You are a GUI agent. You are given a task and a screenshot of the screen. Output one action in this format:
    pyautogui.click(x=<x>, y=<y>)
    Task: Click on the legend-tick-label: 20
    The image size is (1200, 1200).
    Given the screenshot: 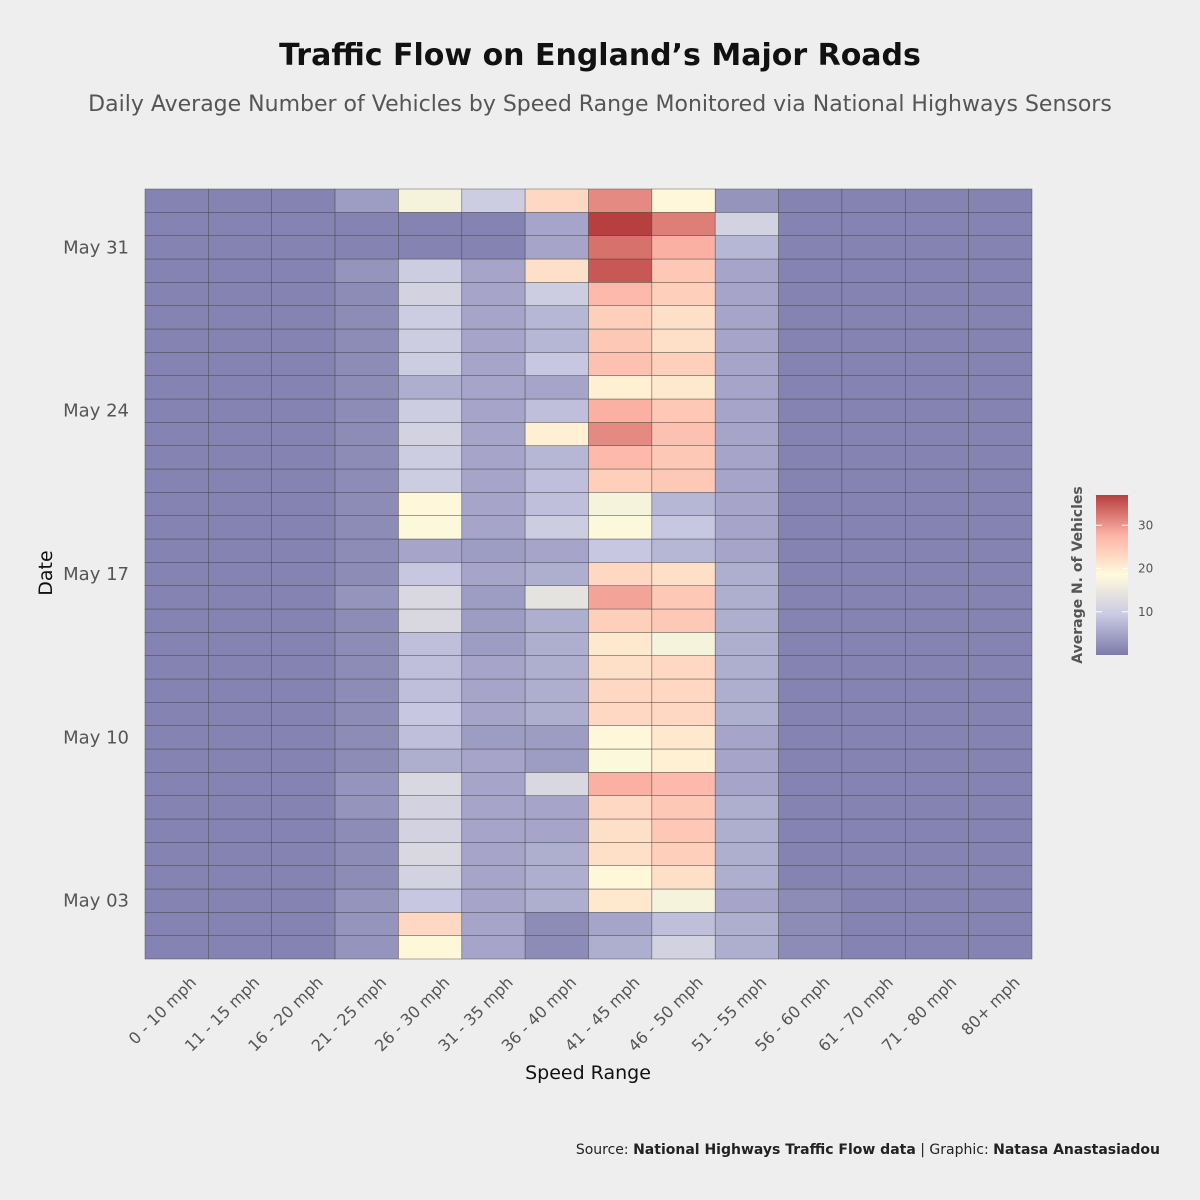 What is the action you would take?
    pyautogui.click(x=1145, y=569)
    